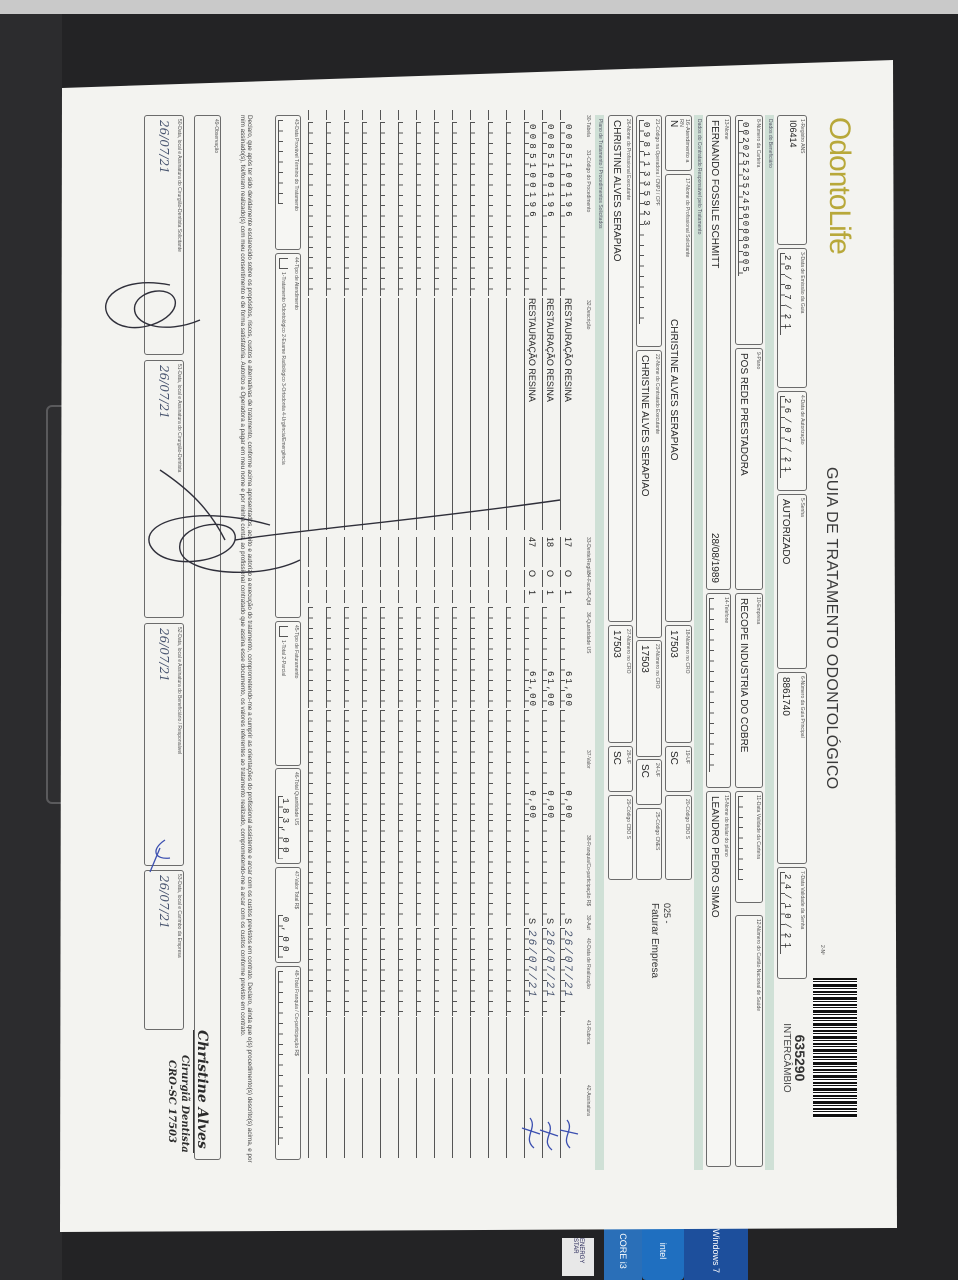 The height and width of the screenshot is (1280, 958). What do you see at coordinates (160, 856) in the screenshot?
I see `signature-mark-beneficiary` at bounding box center [160, 856].